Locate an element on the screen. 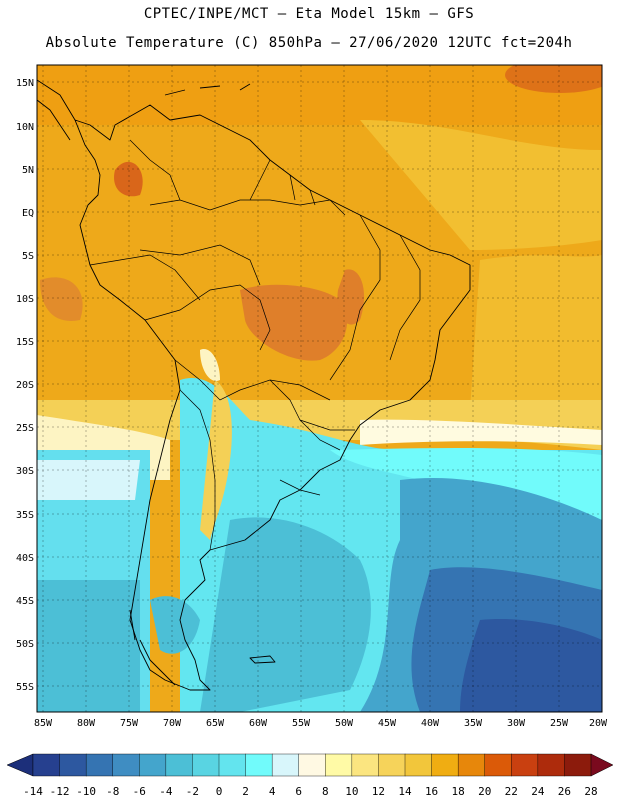 This screenshot has height=800, width=618. lat-label: 45S is located at coordinates (25, 601).